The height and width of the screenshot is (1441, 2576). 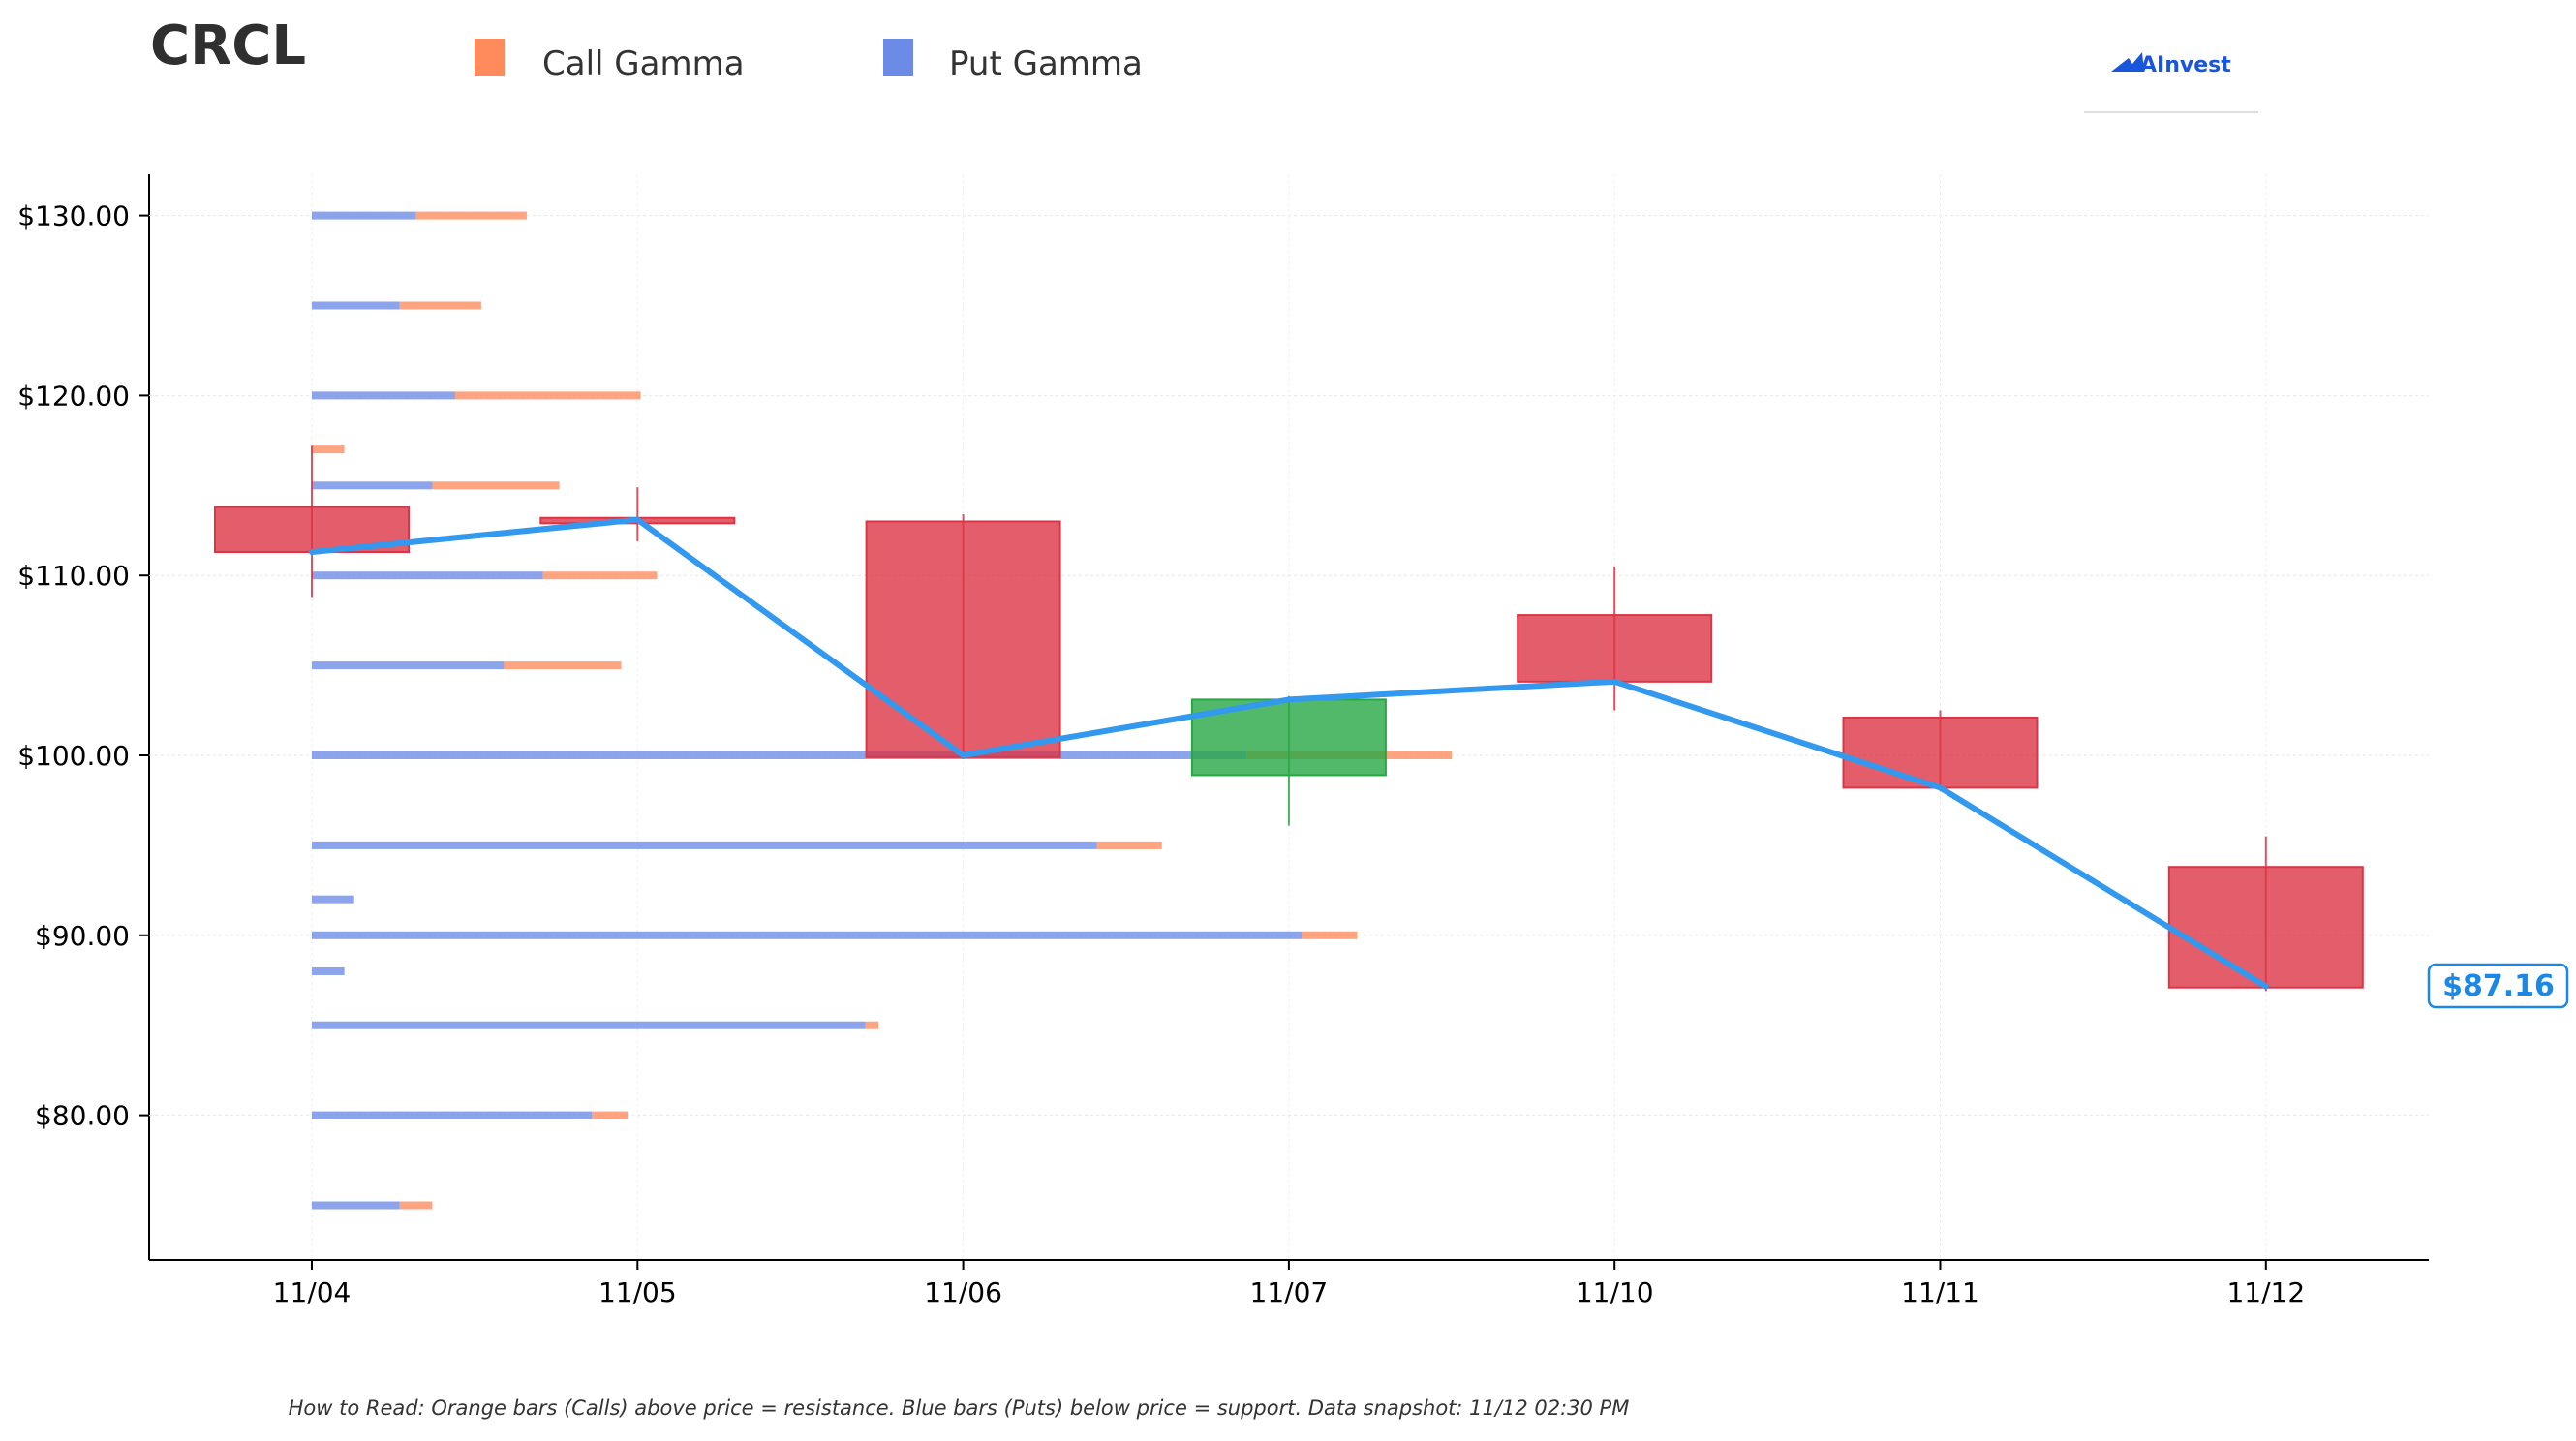 What do you see at coordinates (1046, 64) in the screenshot?
I see `legend-put-label: Put Gamma` at bounding box center [1046, 64].